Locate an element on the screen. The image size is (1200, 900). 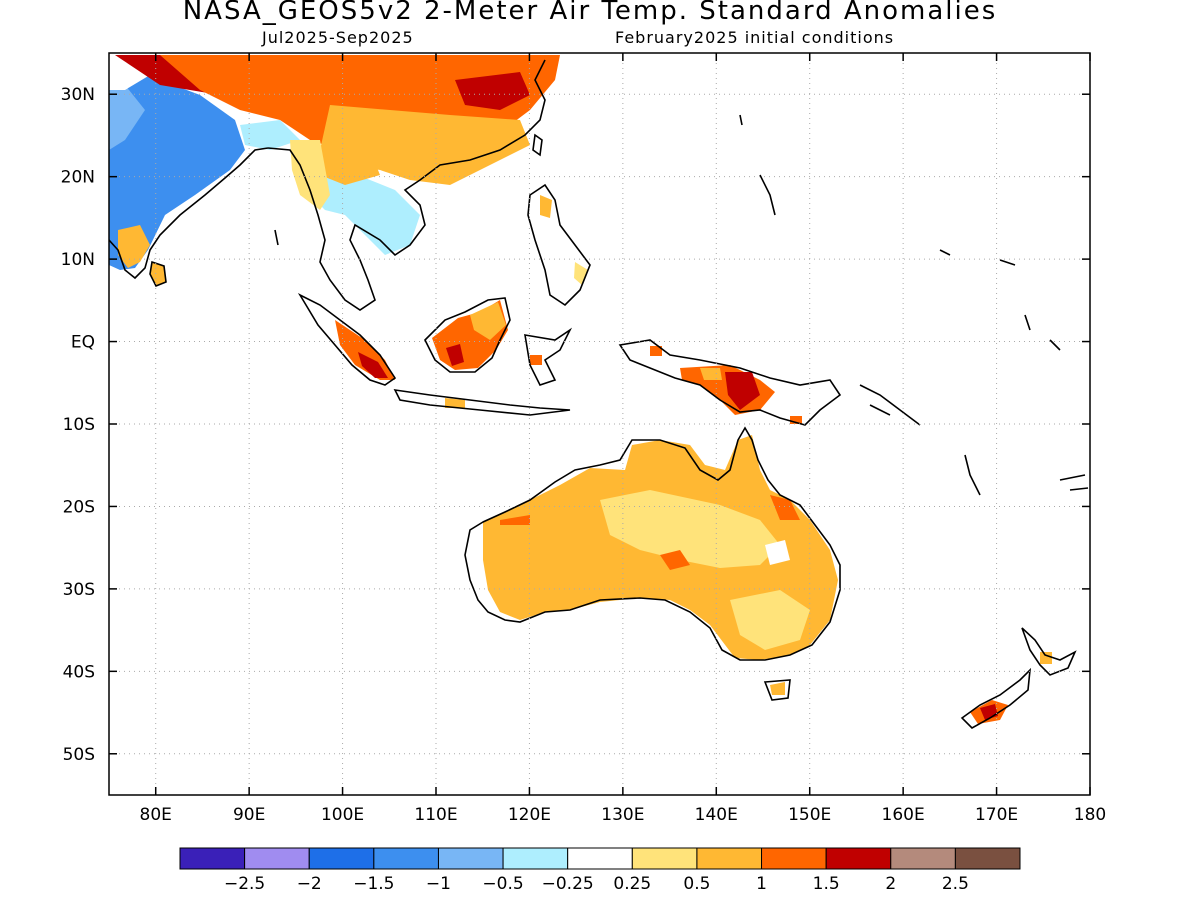
australia-white is located at coordinates (777, 552).